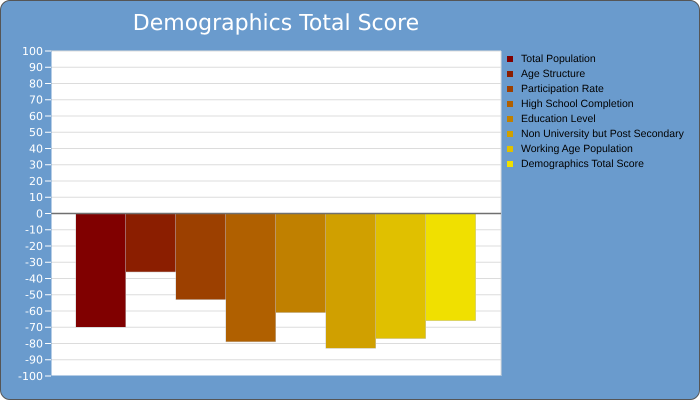 The width and height of the screenshot is (700, 400). What do you see at coordinates (39, 213) in the screenshot?
I see `y-tick-label: 0` at bounding box center [39, 213].